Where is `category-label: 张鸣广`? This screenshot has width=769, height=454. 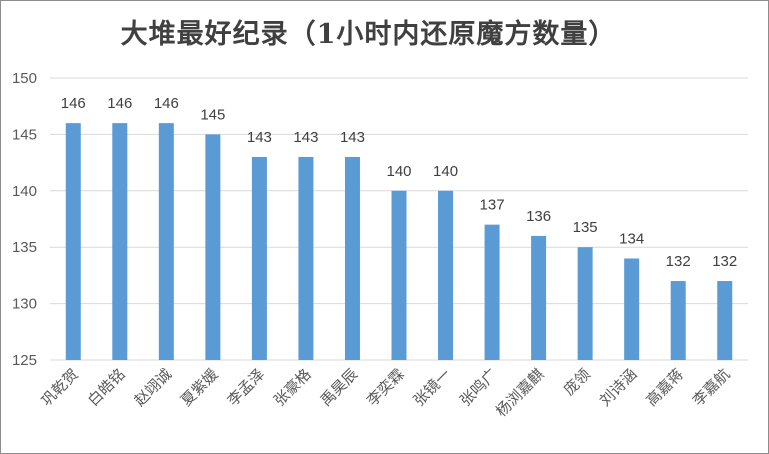
category-label: 张鸣广 is located at coordinates (478, 387).